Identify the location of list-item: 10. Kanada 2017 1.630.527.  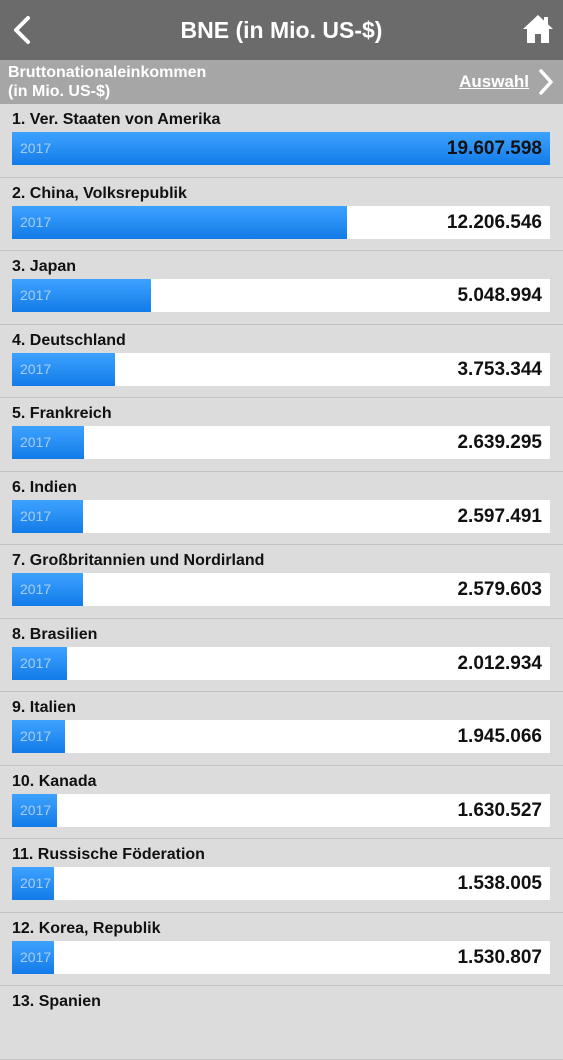
(281, 802).